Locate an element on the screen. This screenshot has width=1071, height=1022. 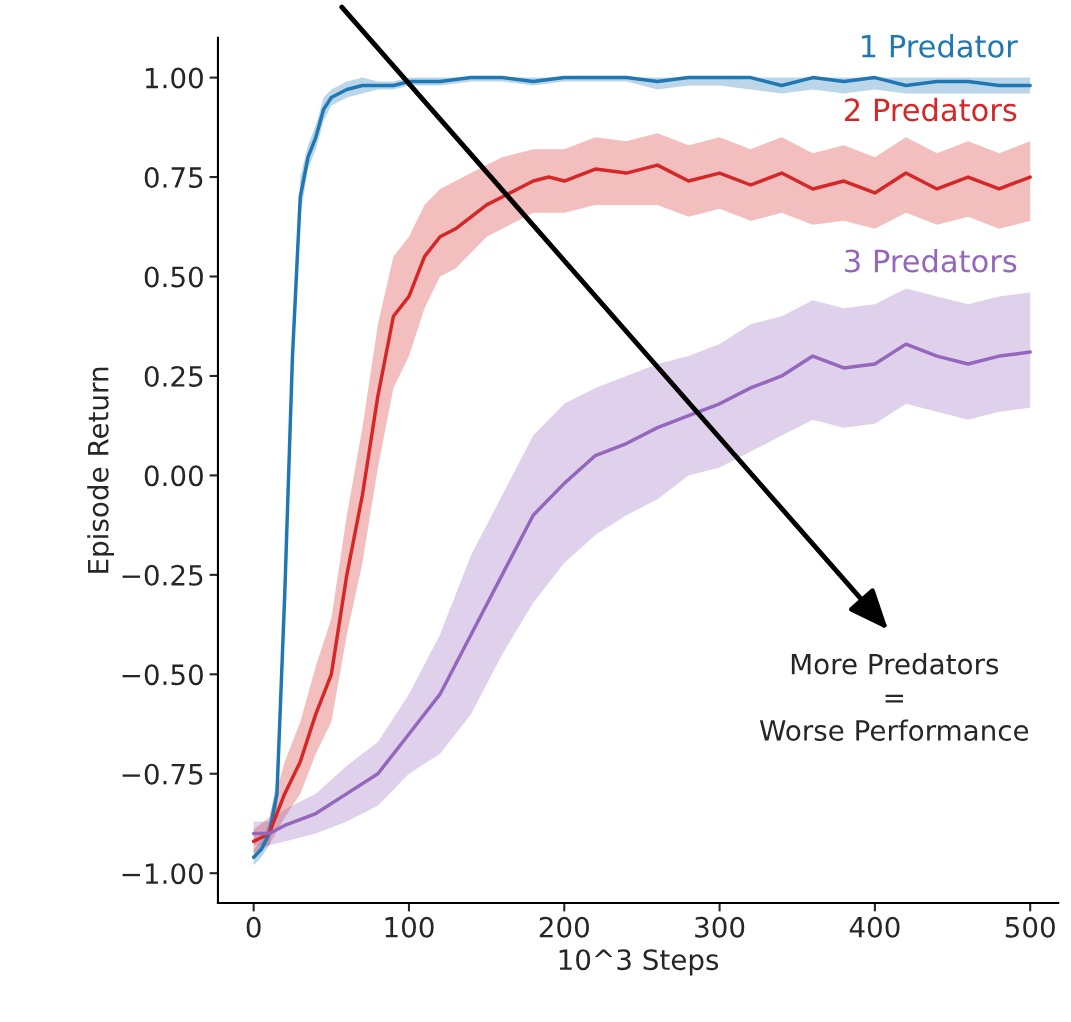
y-tick-label: −0.25 is located at coordinates (162, 575).